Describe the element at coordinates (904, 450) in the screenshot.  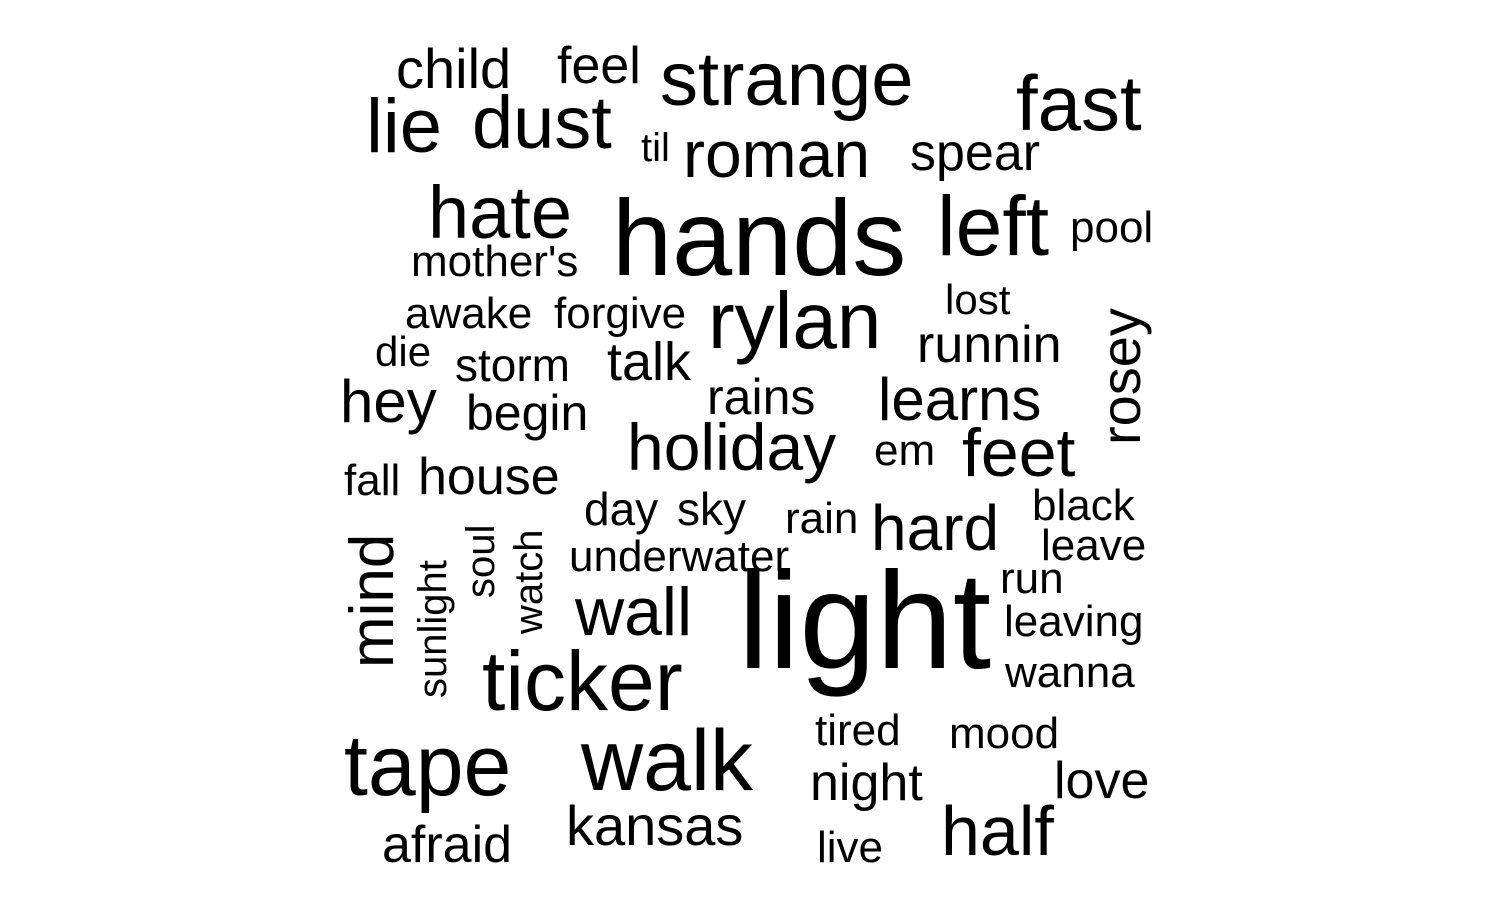
I see `word-em: em` at that location.